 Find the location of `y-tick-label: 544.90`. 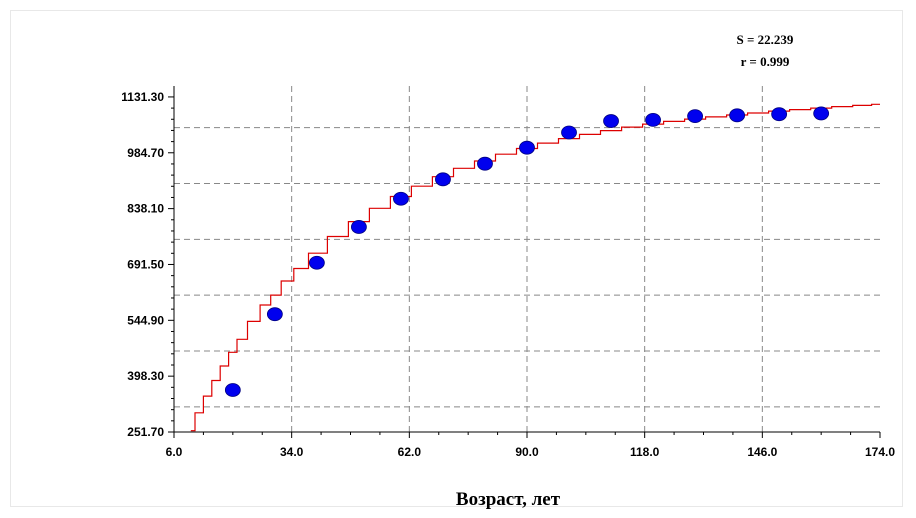

y-tick-label: 544.90 is located at coordinates (145, 320).